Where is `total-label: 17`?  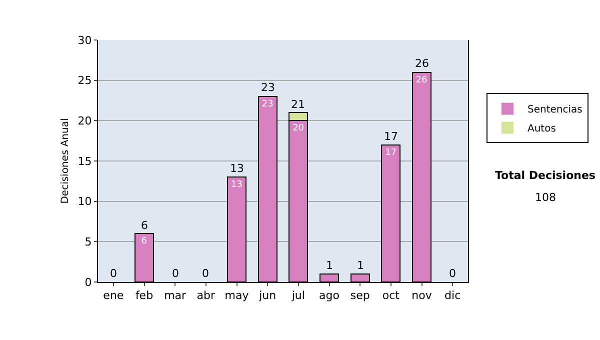 total-label: 17 is located at coordinates (391, 136).